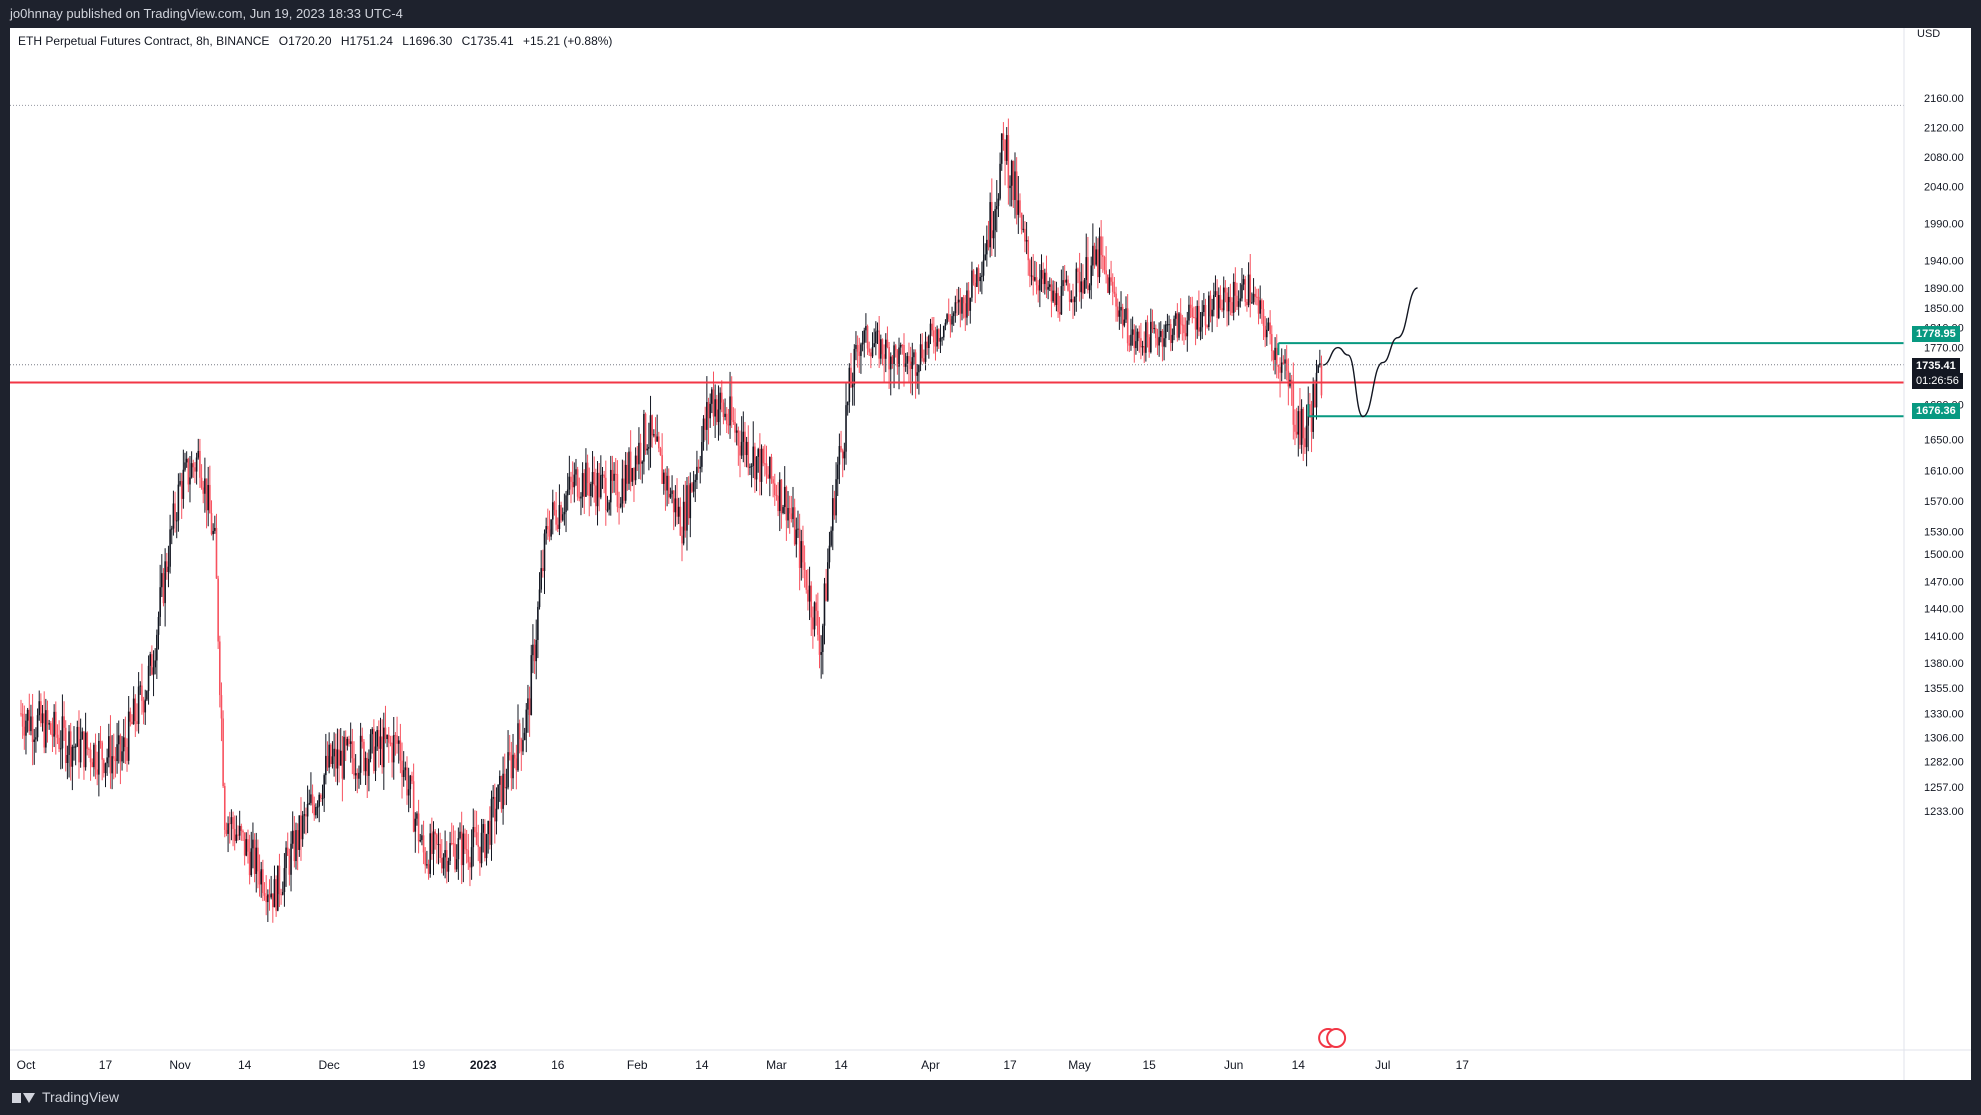  I want to click on price-tick-label: 1380.00, so click(1944, 664).